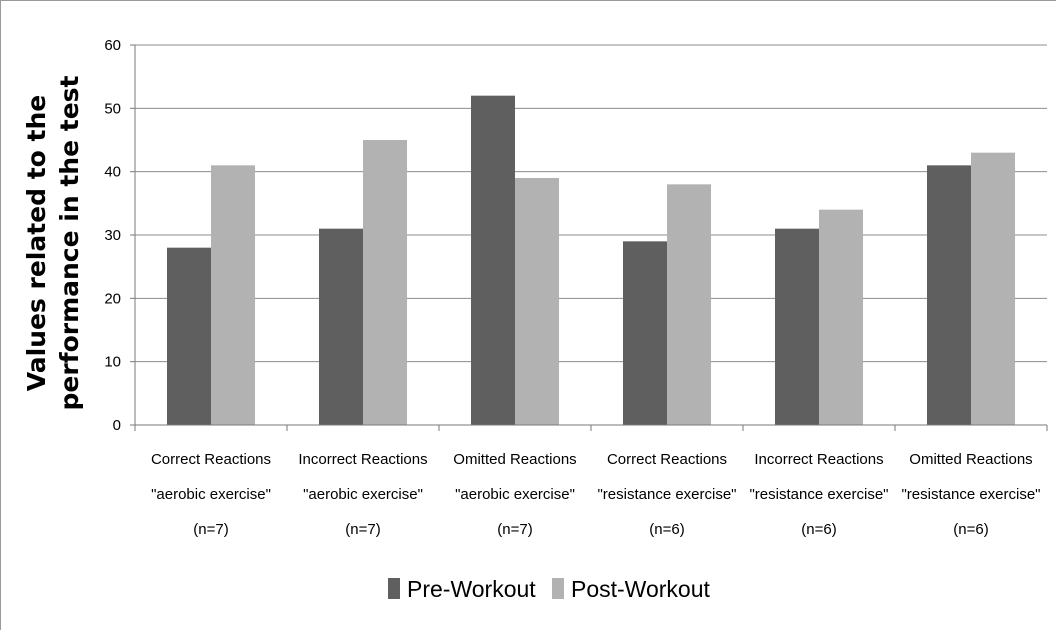 Image resolution: width=1056 pixels, height=630 pixels. I want to click on y-tick-label: 30, so click(112, 235).